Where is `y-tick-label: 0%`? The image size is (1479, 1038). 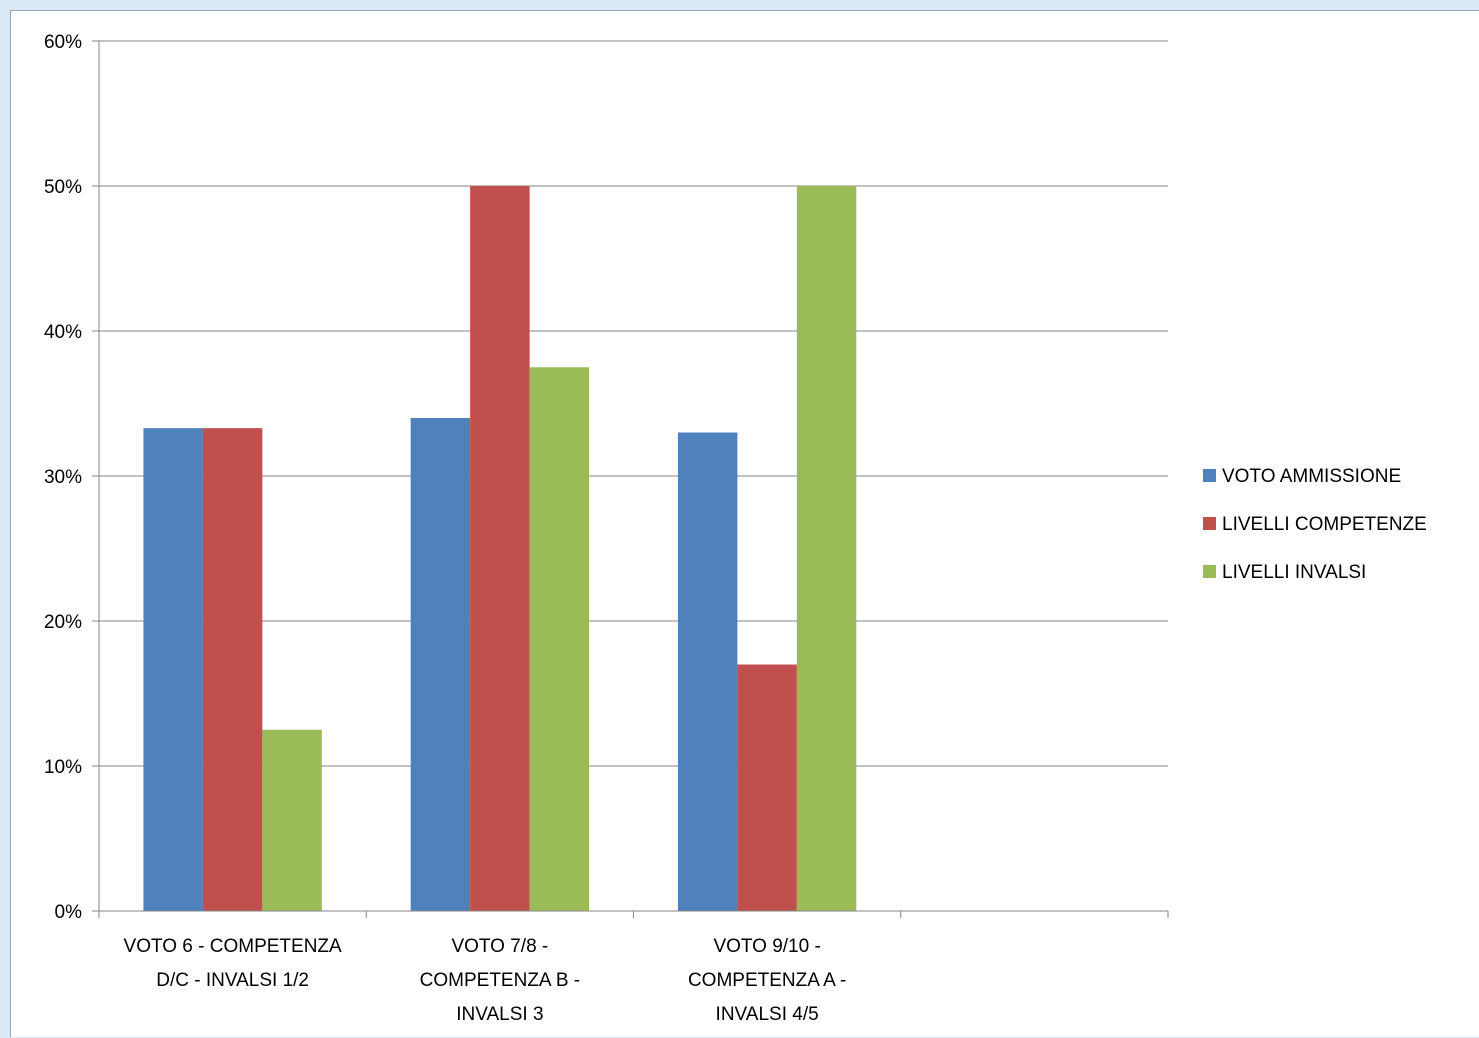
y-tick-label: 0% is located at coordinates (69, 912).